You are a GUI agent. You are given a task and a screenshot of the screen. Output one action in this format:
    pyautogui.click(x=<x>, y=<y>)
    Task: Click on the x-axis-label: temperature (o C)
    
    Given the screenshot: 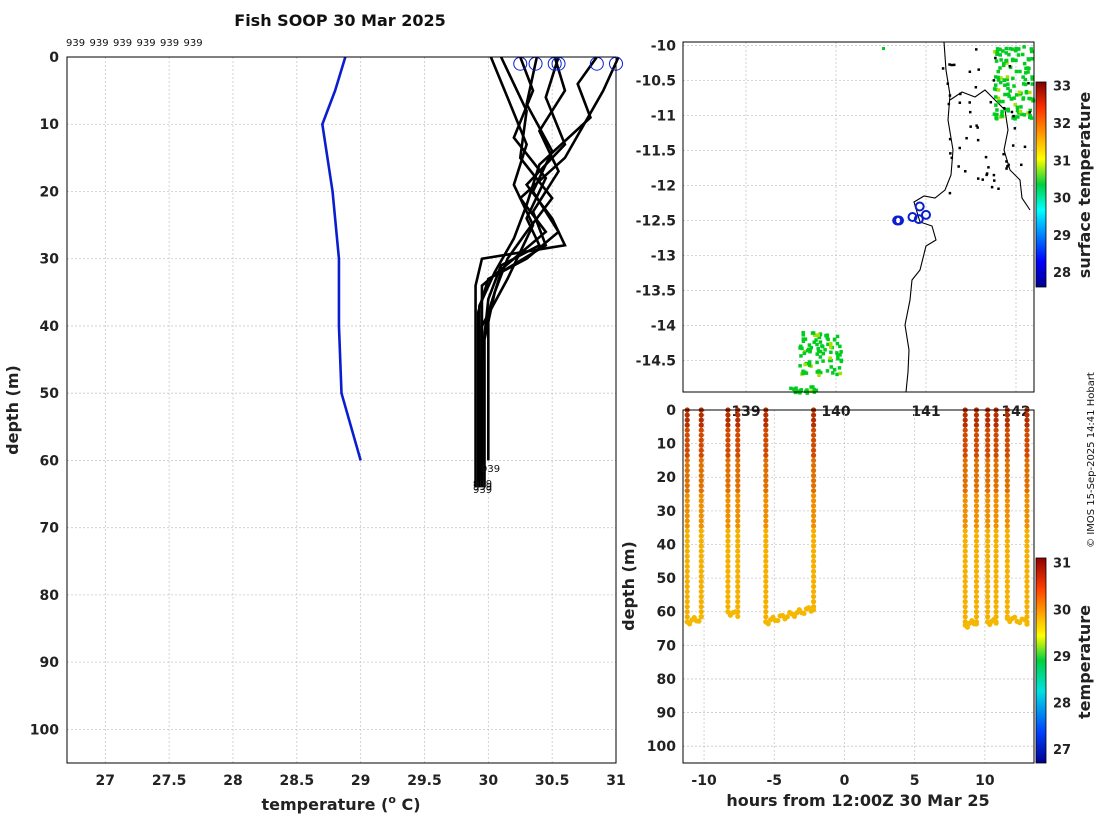 What is the action you would take?
    pyautogui.click(x=340, y=803)
    